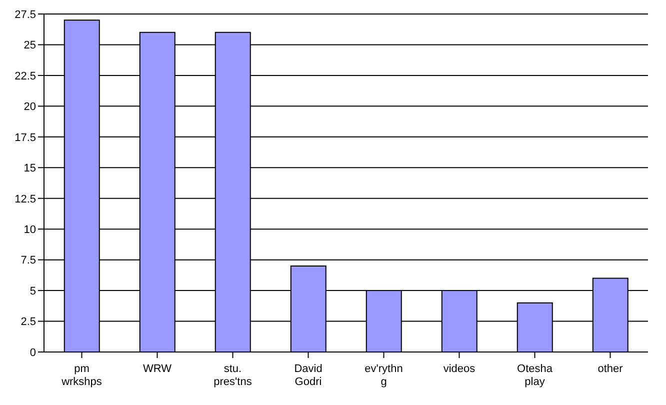  I want to click on y-tick-label: 5, so click(33, 291).